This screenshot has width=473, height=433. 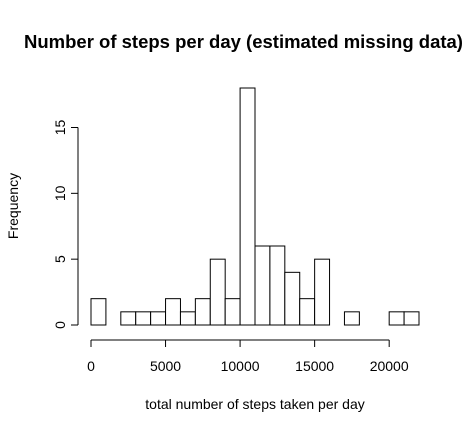 What do you see at coordinates (91, 366) in the screenshot?
I see `x-tick-label: 0` at bounding box center [91, 366].